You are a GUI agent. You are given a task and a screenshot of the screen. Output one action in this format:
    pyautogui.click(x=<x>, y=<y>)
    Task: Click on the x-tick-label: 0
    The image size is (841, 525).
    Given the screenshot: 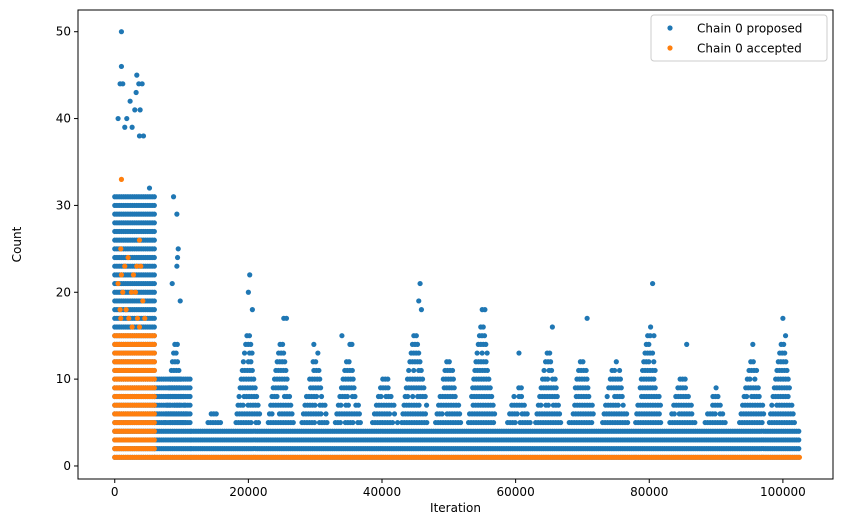 What is the action you would take?
    pyautogui.click(x=115, y=492)
    